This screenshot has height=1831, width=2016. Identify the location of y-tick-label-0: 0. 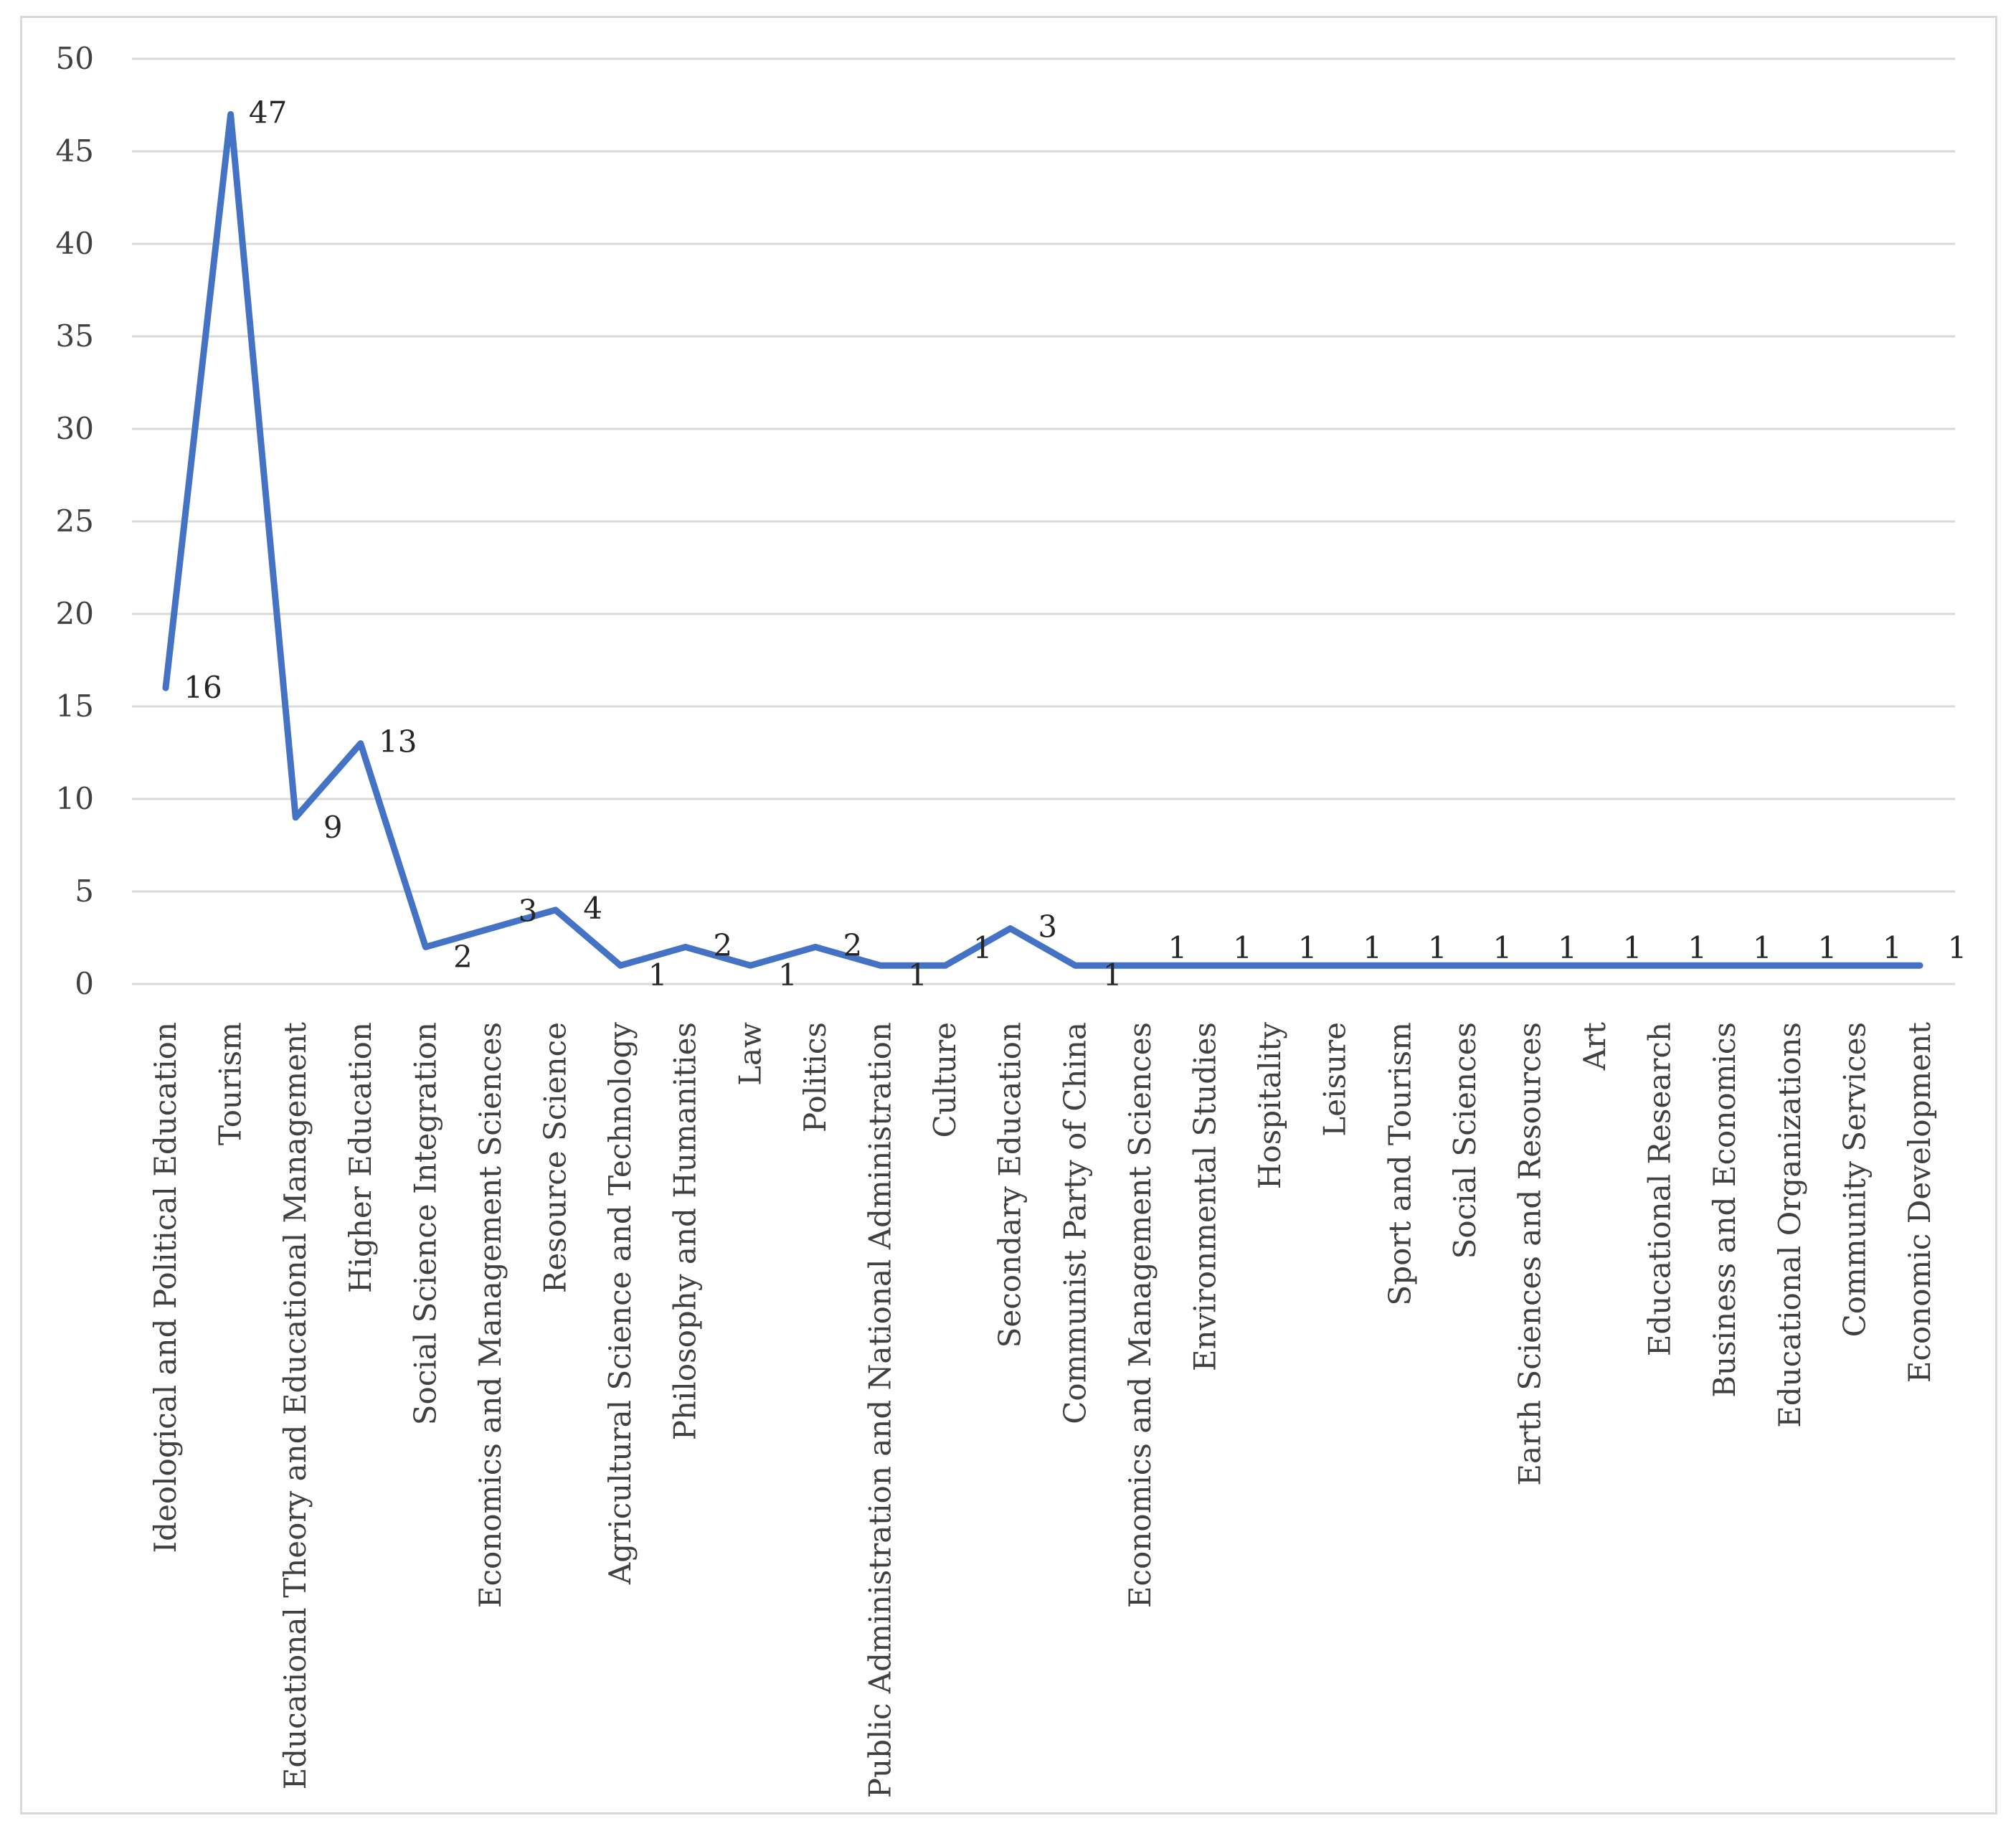
(84, 983).